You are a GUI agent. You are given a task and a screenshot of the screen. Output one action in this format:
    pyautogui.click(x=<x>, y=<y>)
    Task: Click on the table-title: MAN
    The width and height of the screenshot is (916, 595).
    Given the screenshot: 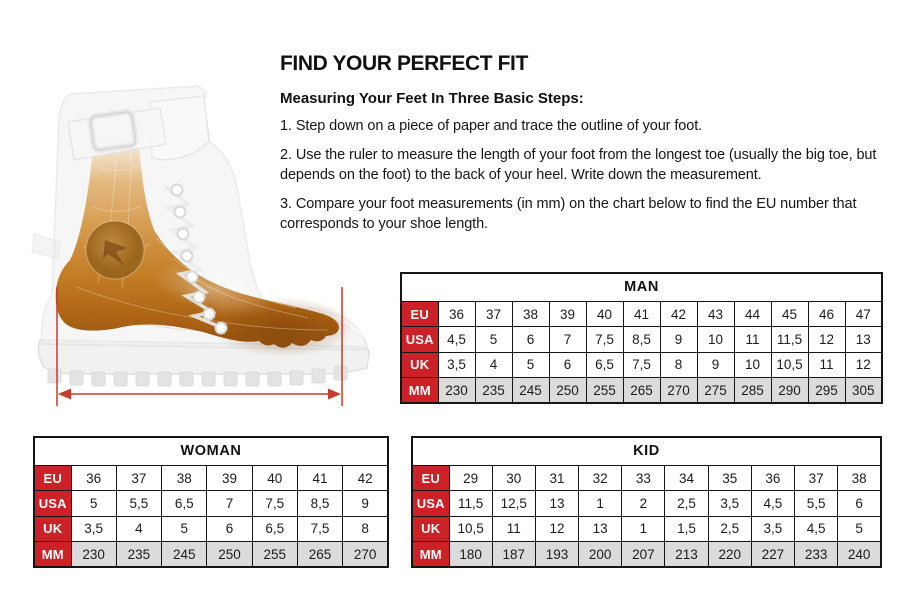 What is the action you would take?
    pyautogui.click(x=641, y=287)
    